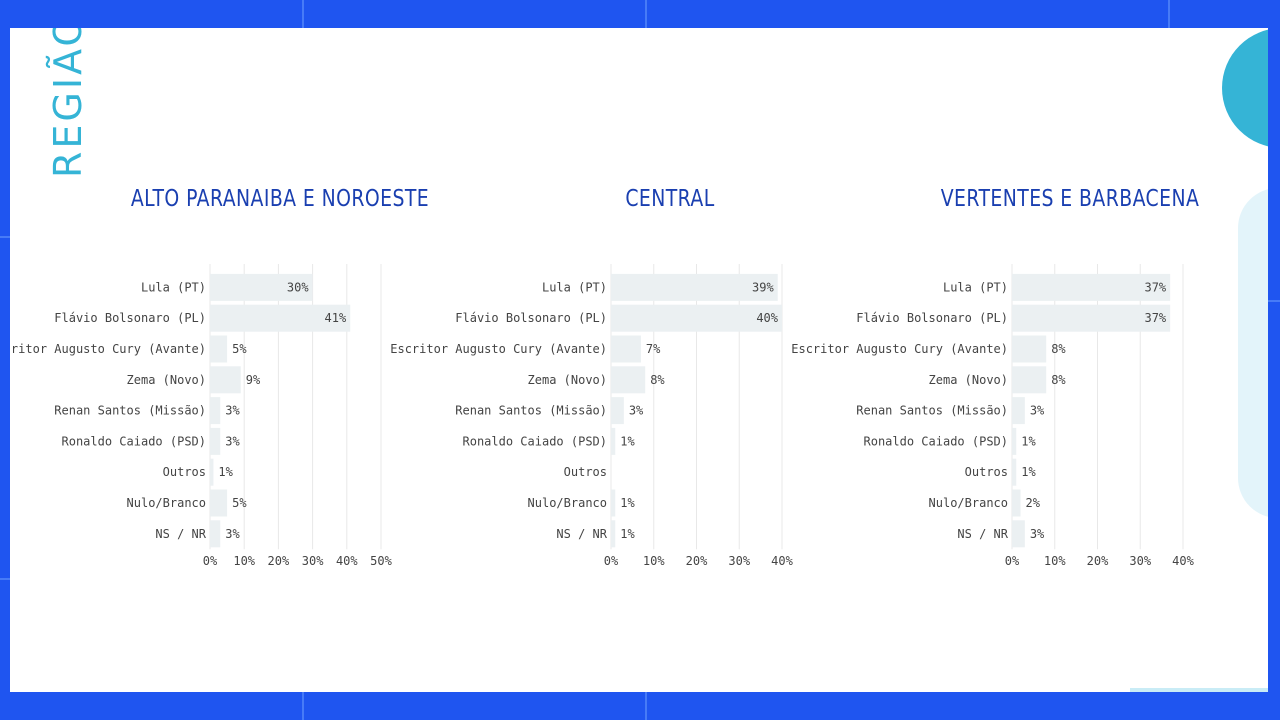  I want to click on decorative-strip, so click(1199, 690).